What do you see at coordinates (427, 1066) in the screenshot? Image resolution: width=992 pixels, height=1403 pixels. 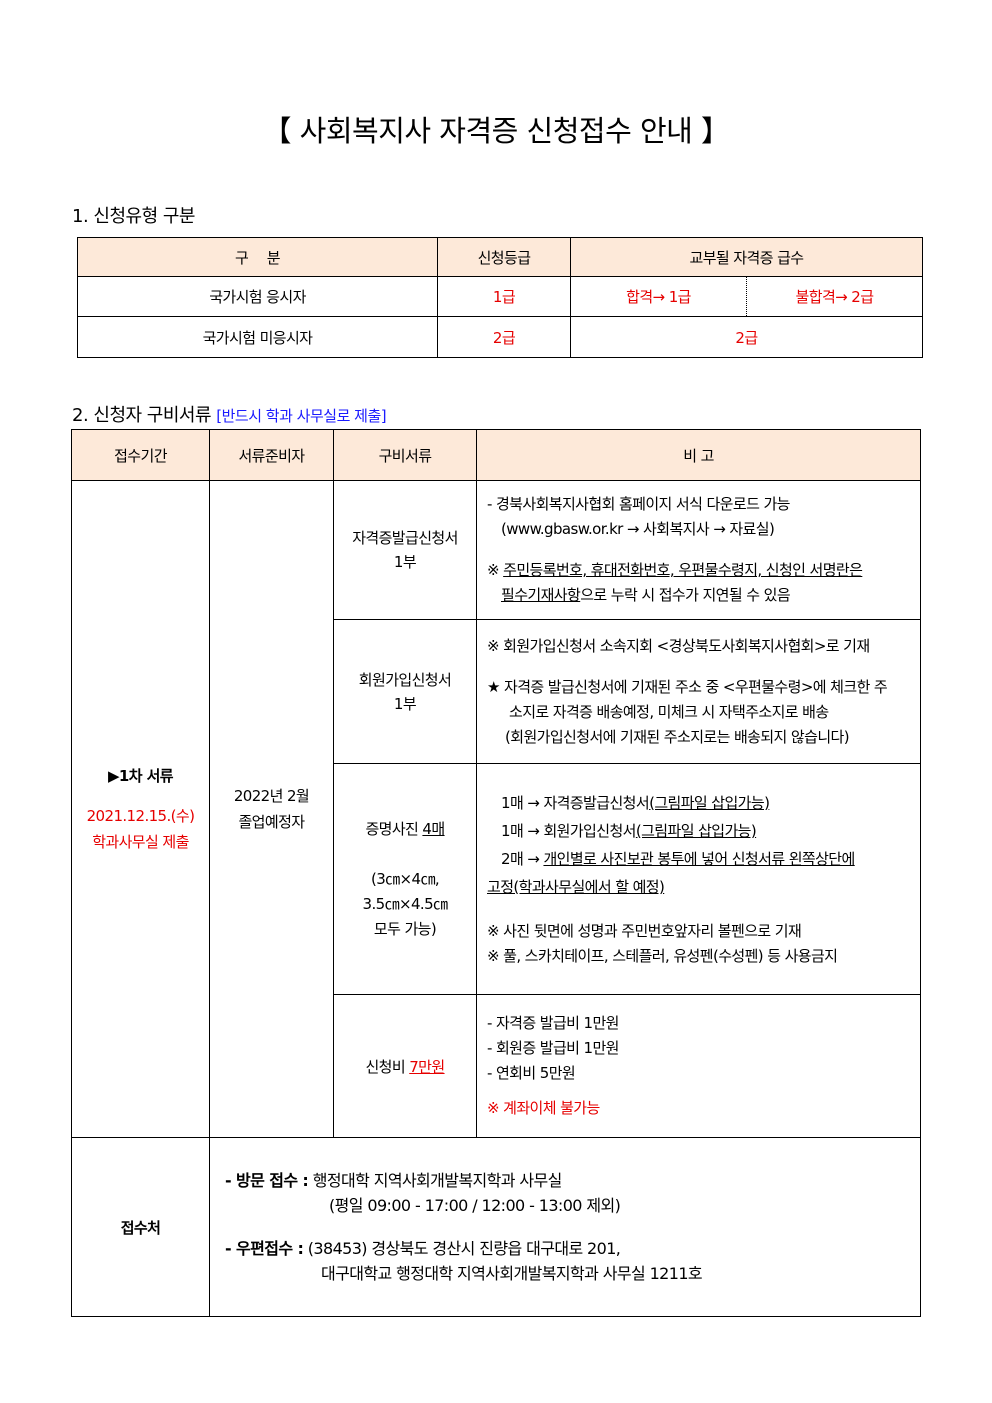 I see `fee-amount: 7만원` at bounding box center [427, 1066].